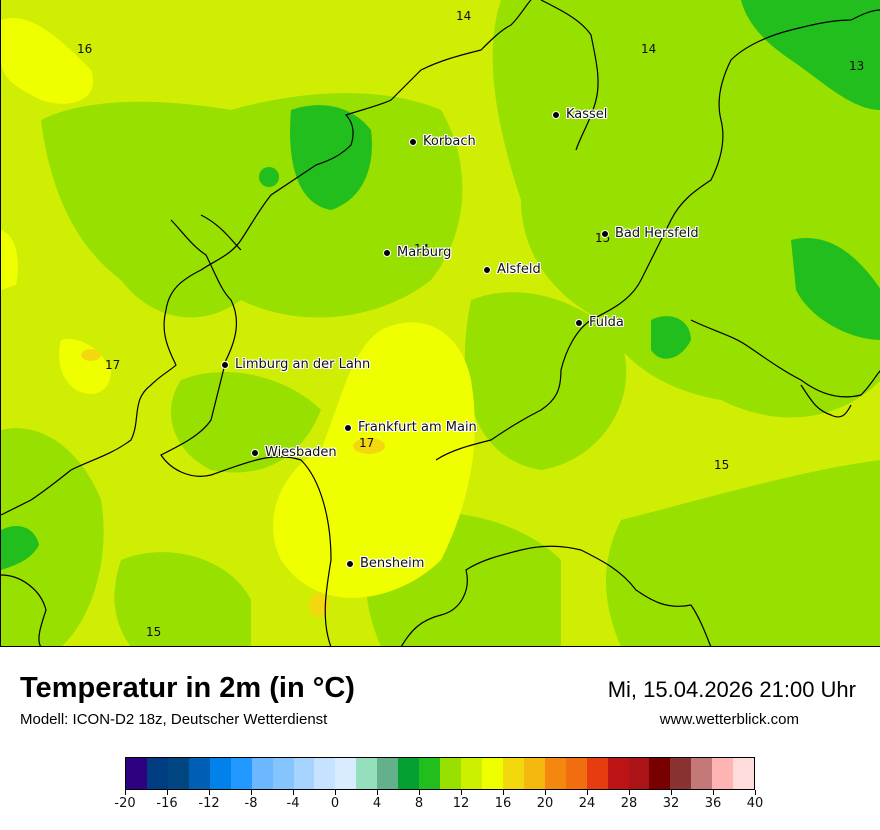 The width and height of the screenshot is (880, 830). I want to click on valid-datetime: Mi, 15.04.2026 21:00 Uhr, so click(731, 689).